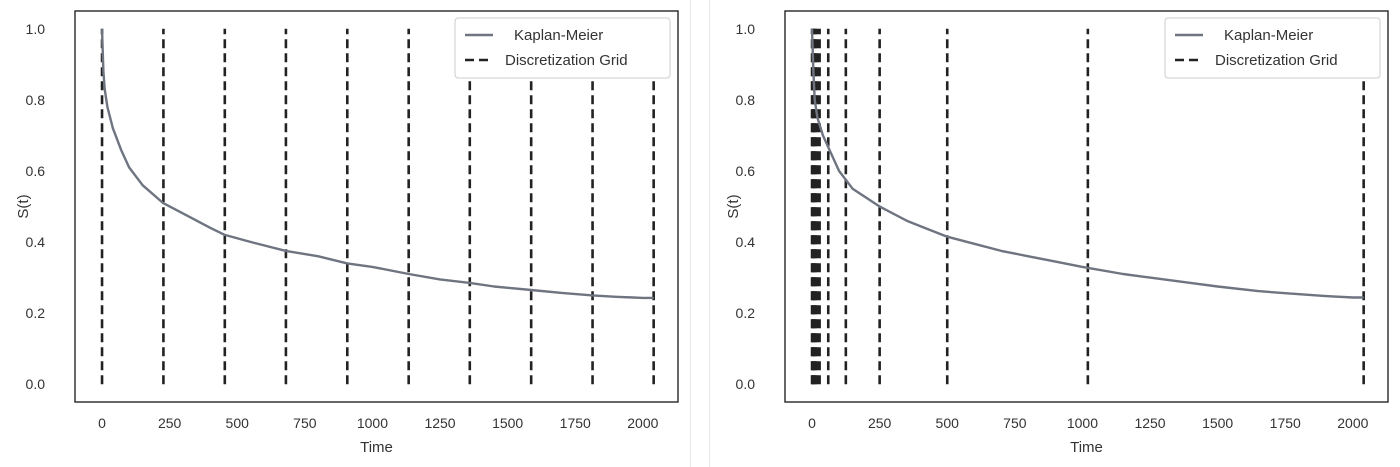 This screenshot has height=467, width=1400. I want to click on panel-divider, so click(700, 233).